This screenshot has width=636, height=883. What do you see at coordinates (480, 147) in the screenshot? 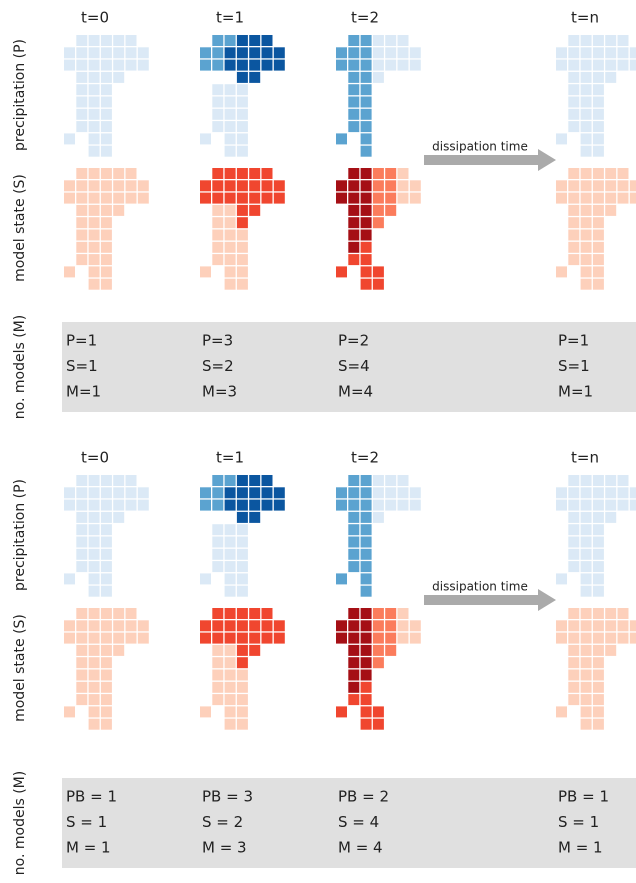
I see `arrow-label: dissipation time` at bounding box center [480, 147].